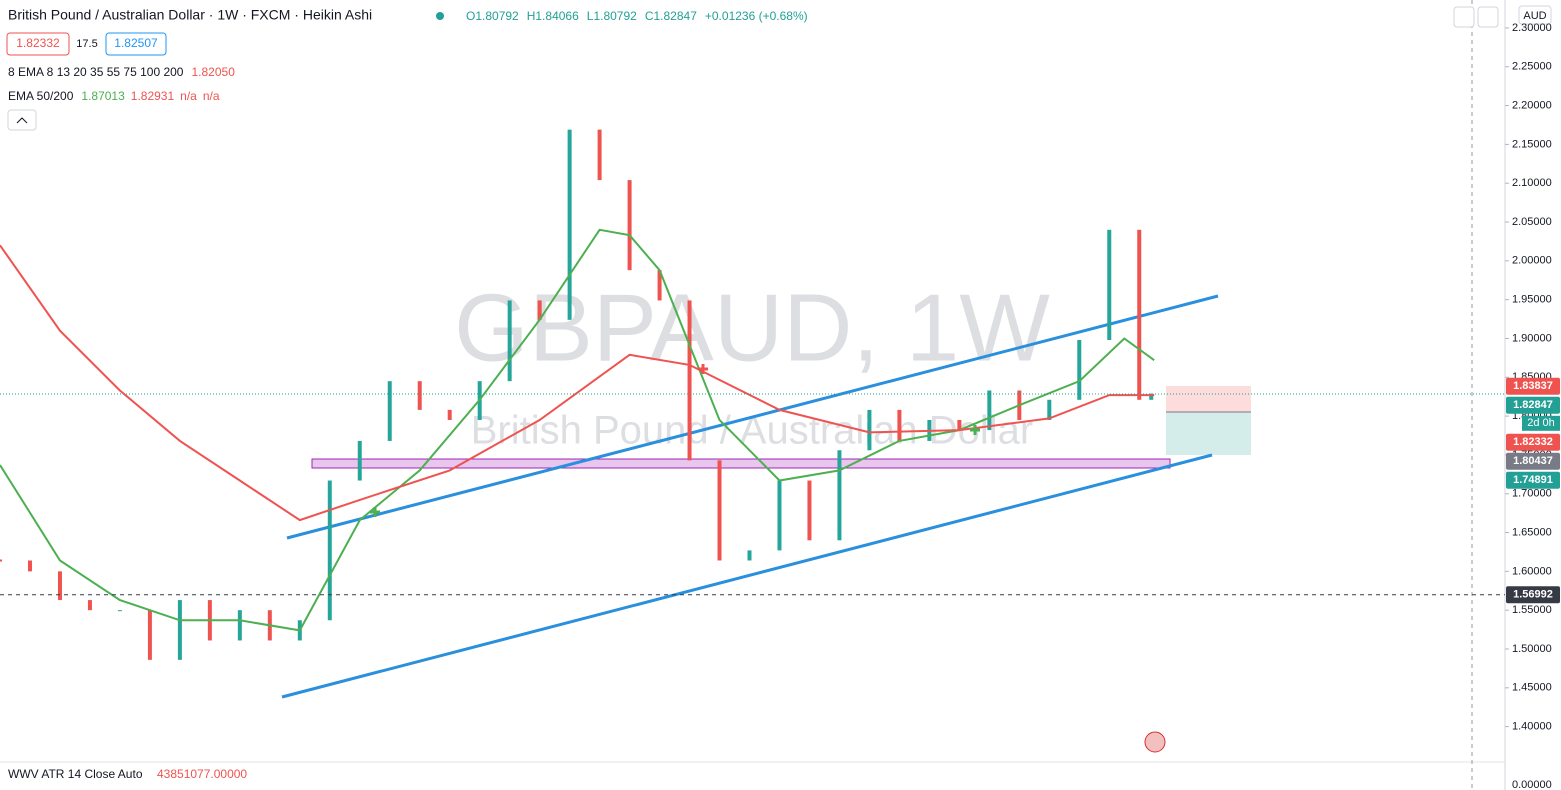 Image resolution: width=1561 pixels, height=790 pixels. What do you see at coordinates (75, 774) in the screenshot?
I see `volume-title: WWV ATR 14 Close Auto` at bounding box center [75, 774].